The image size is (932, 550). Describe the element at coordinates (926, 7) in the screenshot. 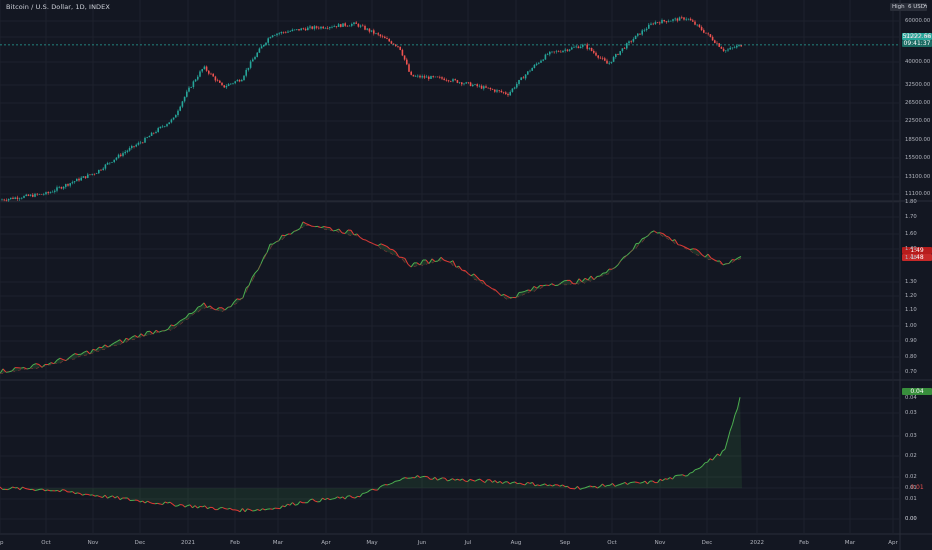

I see `lightning-icon: ϟ` at that location.